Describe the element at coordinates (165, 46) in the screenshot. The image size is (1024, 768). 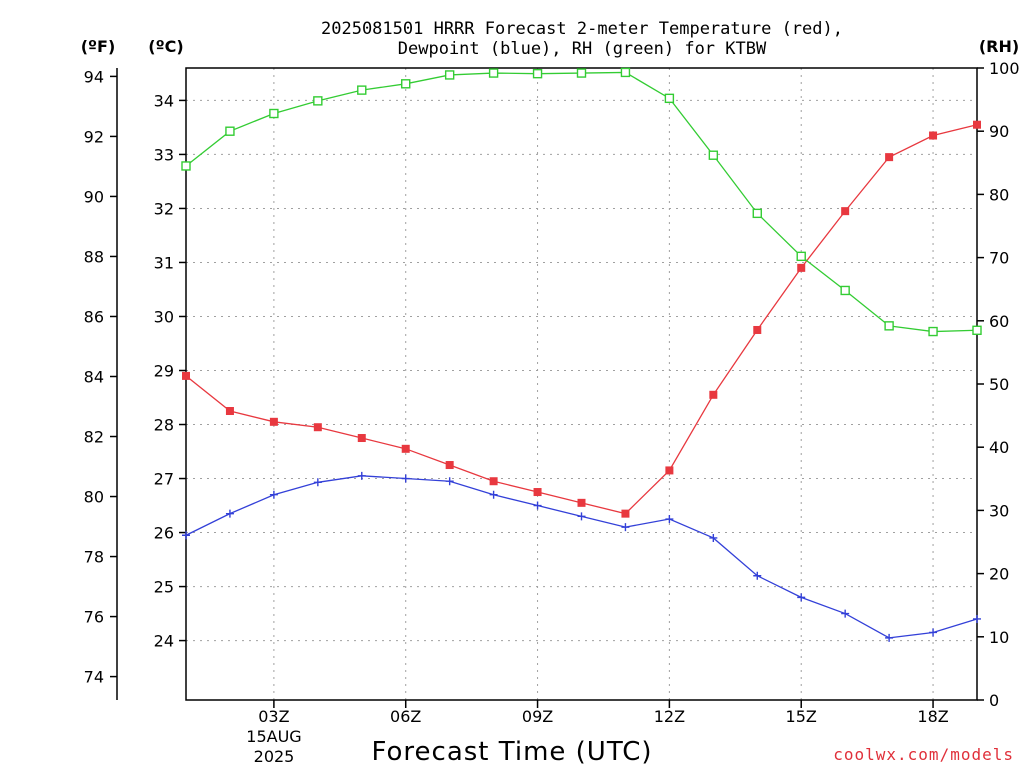
I see `celsius-unit-label: (ºC)` at that location.